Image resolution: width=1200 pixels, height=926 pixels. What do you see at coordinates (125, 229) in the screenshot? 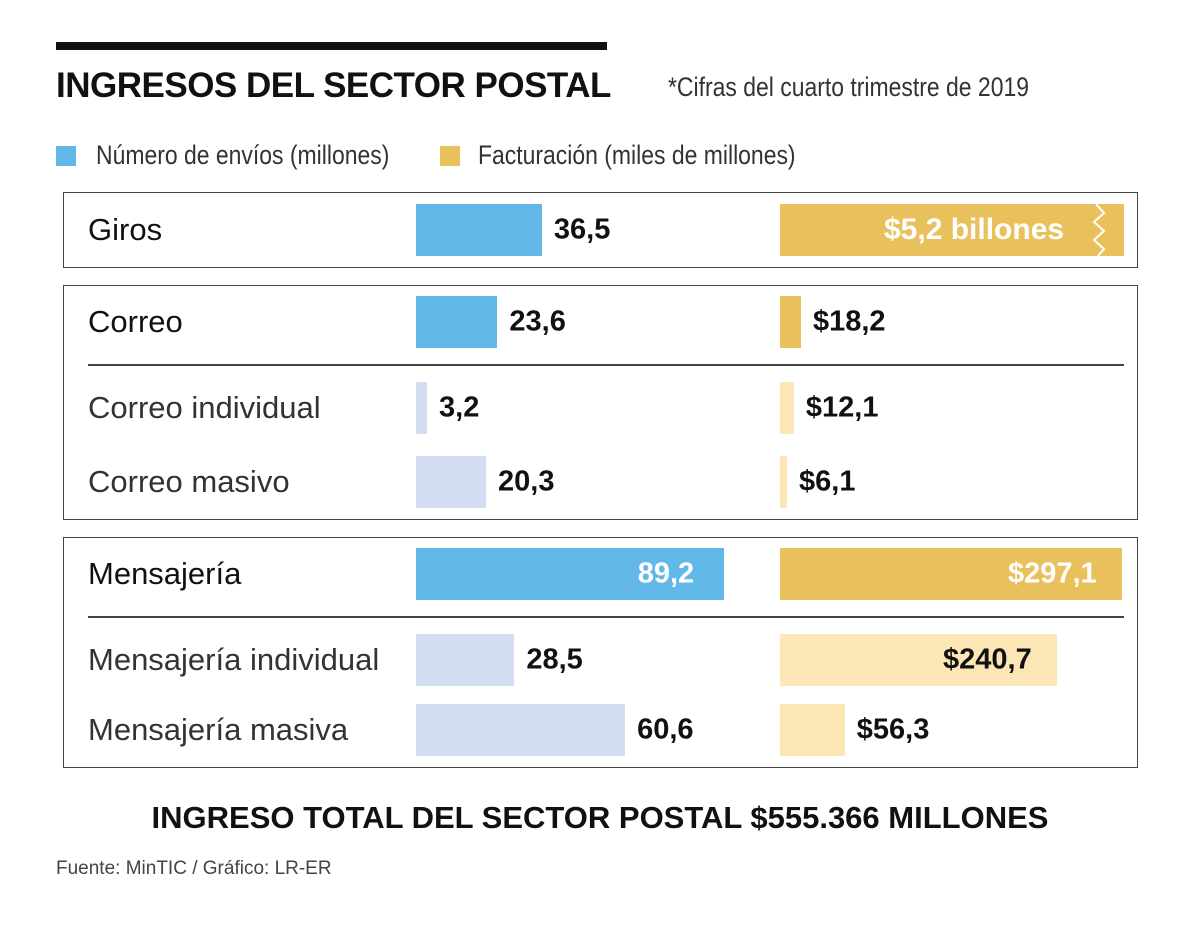
I see `category-label: Giros` at bounding box center [125, 229].